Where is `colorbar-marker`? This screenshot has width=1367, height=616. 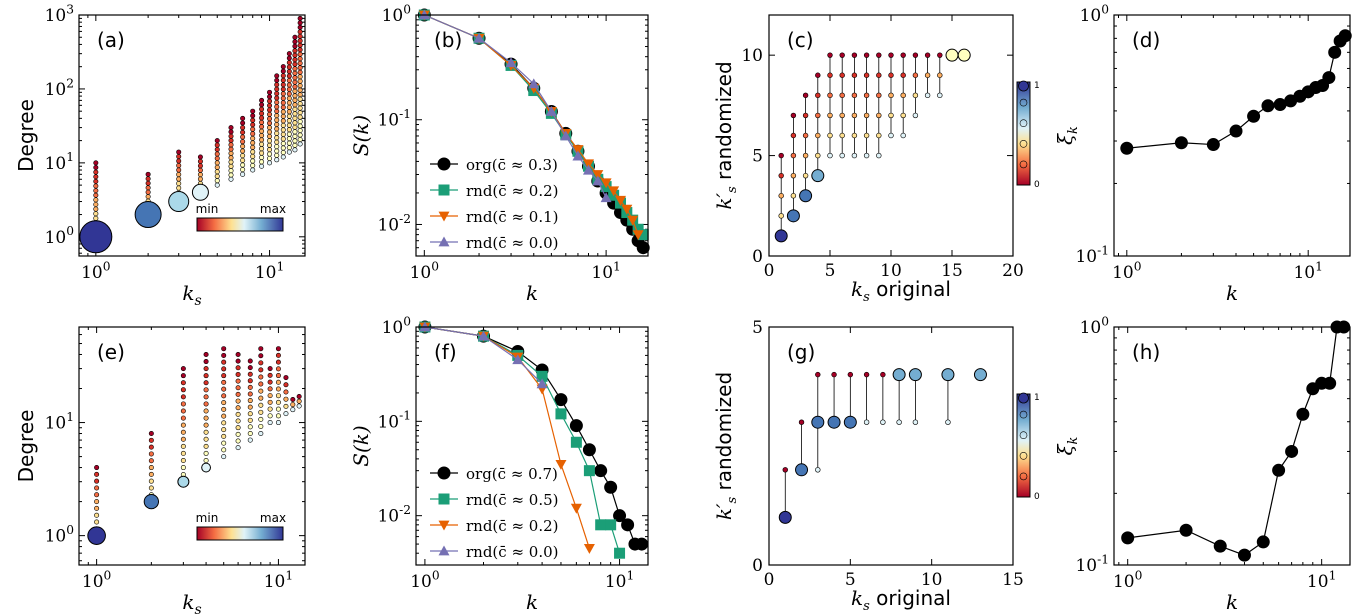
colorbar-marker is located at coordinates (1024, 398).